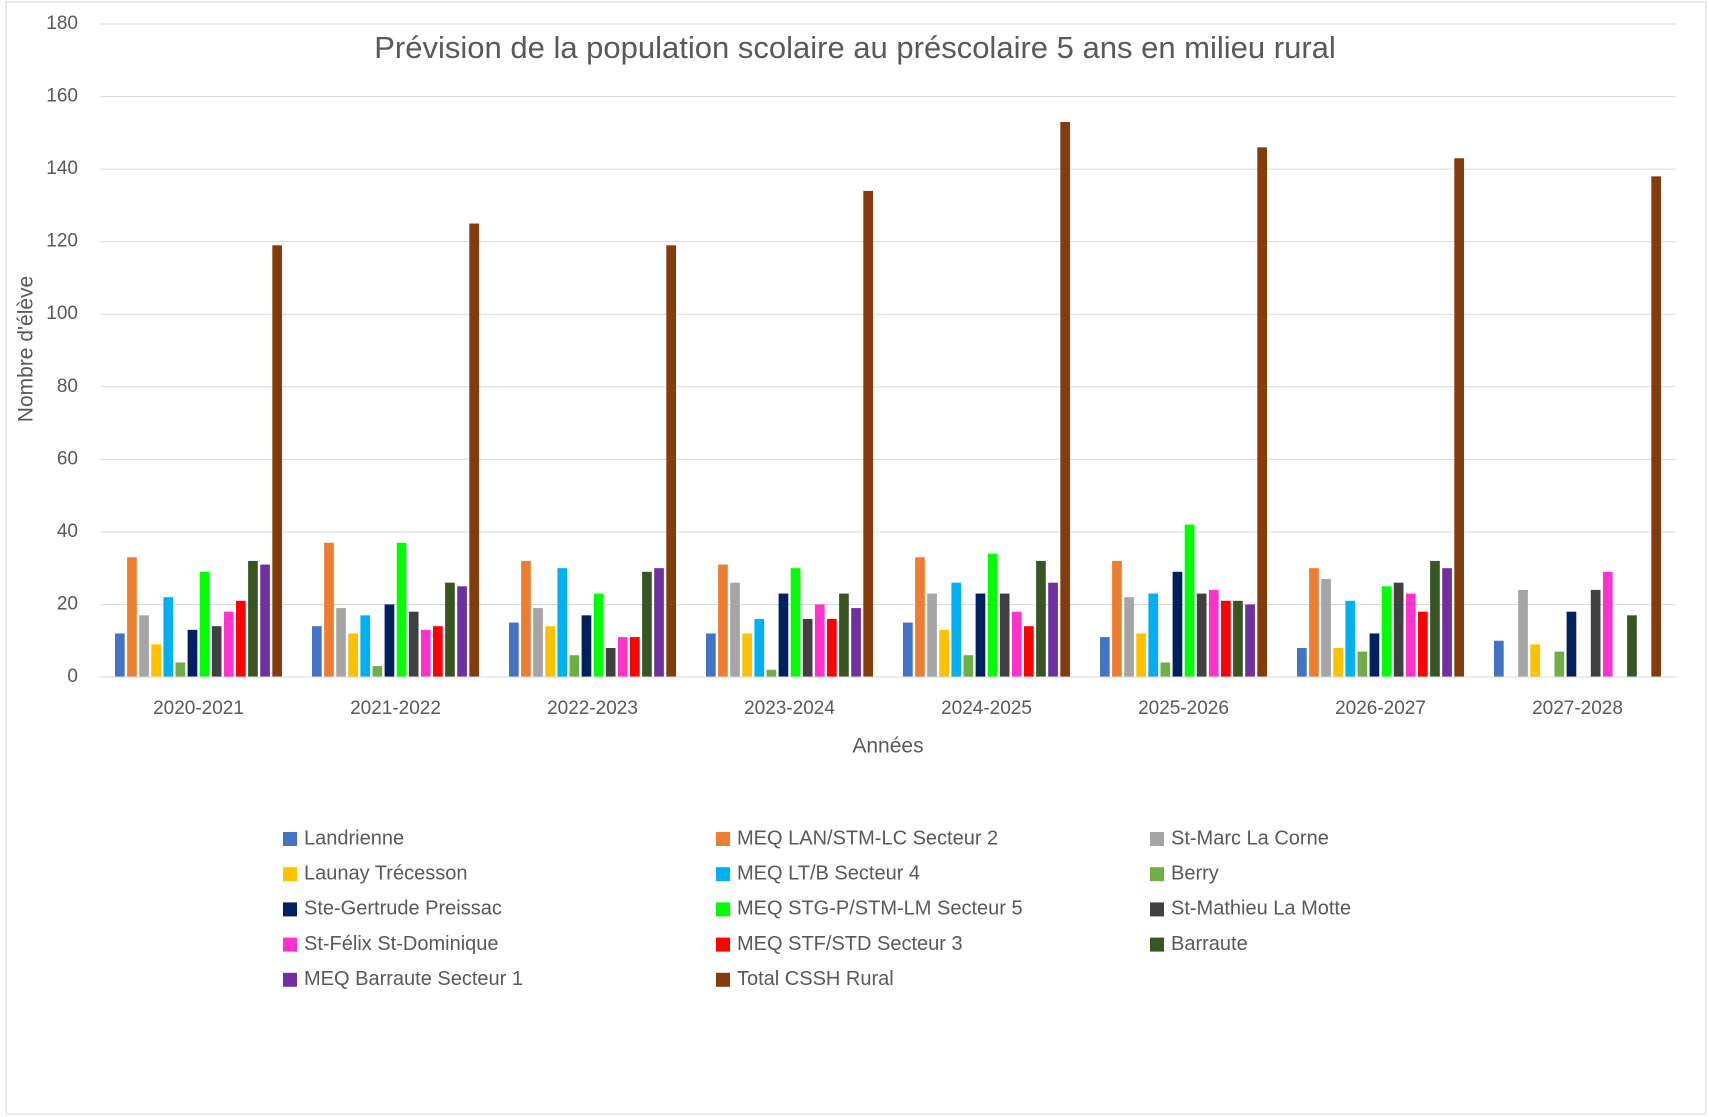 Image resolution: width=1709 pixels, height=1117 pixels. Describe the element at coordinates (1209, 944) in the screenshot. I see `legend-label: Barraute` at that location.